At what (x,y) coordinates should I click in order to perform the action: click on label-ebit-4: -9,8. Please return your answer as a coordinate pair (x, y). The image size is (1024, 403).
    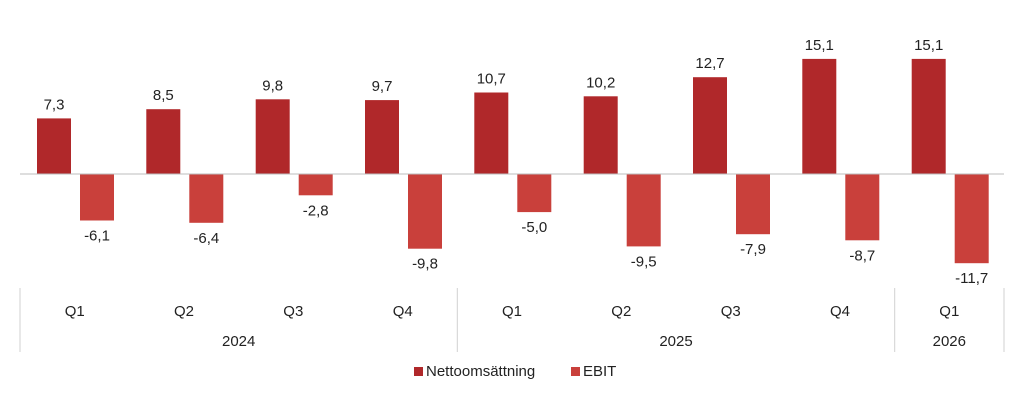
    Looking at the image, I should click on (425, 264).